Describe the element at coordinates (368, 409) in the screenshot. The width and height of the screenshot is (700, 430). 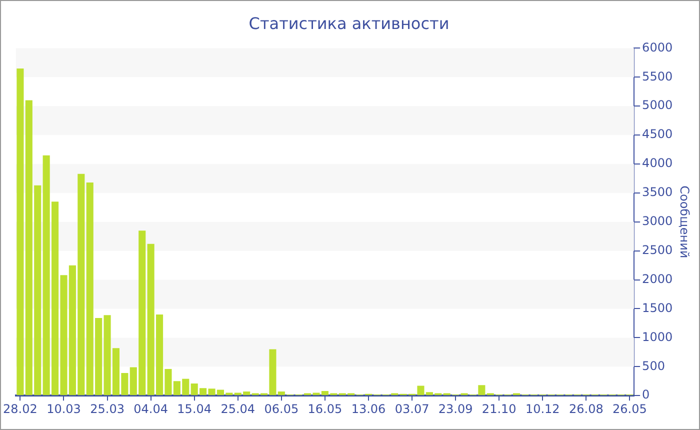
I see `x-tick-label: 13.06` at that location.